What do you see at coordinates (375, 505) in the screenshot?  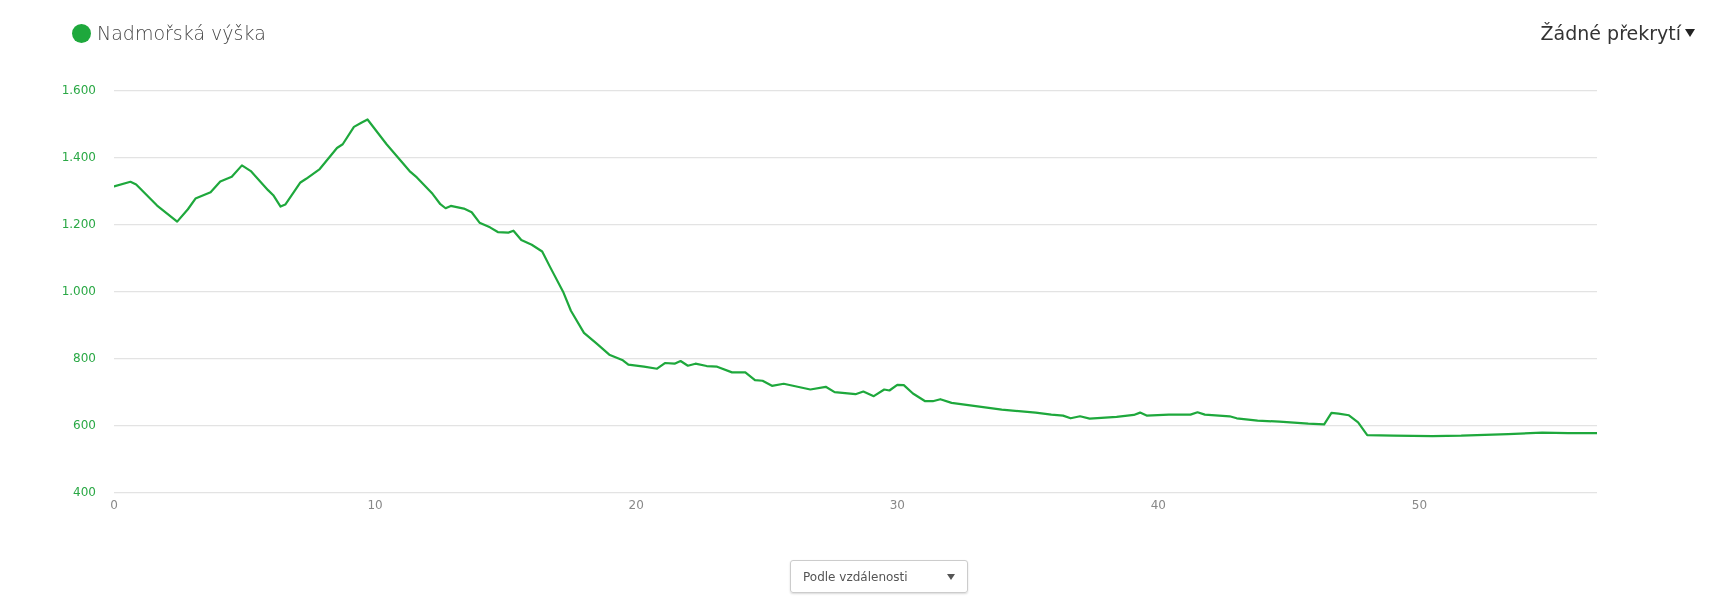 I see `x-tick-label: 10` at bounding box center [375, 505].